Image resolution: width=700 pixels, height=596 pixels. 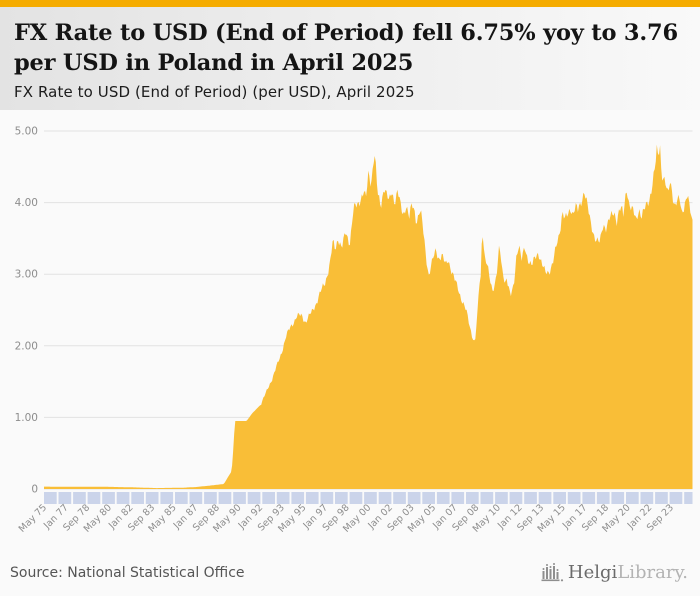 I want to click on y-axis-label: 5.00, so click(x=26, y=132).